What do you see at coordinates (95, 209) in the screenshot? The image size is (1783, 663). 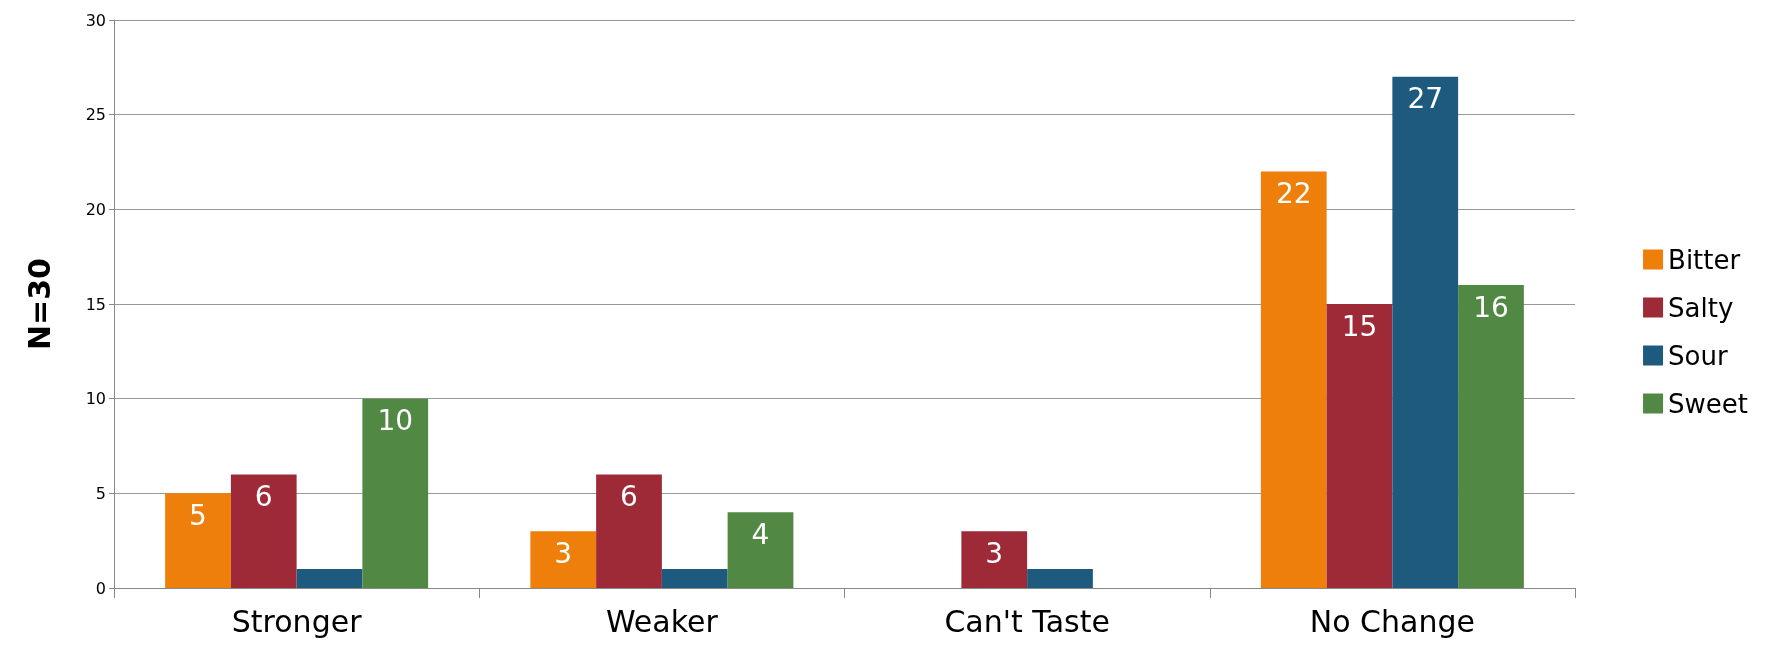 I see `y-tick-label: 20` at bounding box center [95, 209].